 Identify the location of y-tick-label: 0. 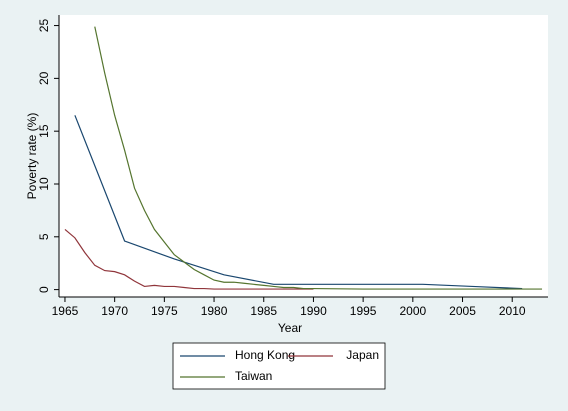
(44, 289).